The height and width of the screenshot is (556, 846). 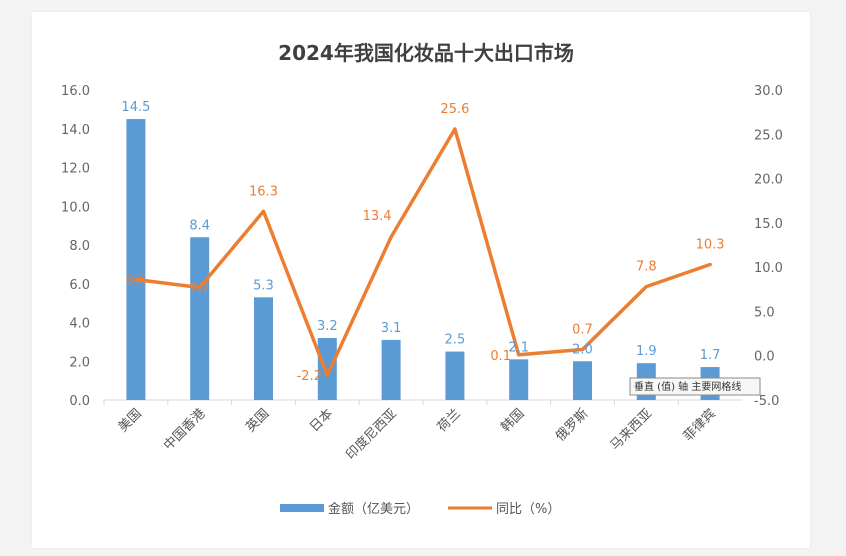 What do you see at coordinates (184, 429) in the screenshot?
I see `x-axis-category-label: 中国香港` at bounding box center [184, 429].